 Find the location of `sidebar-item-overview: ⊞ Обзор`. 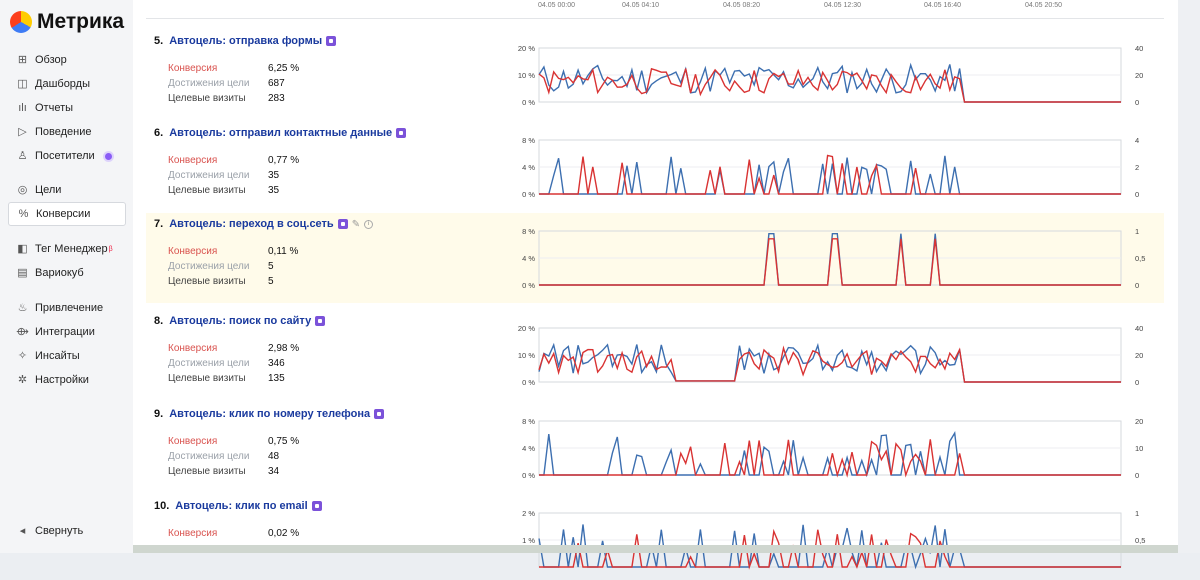

sidebar-item-overview: ⊞ Обзор is located at coordinates (67, 60).